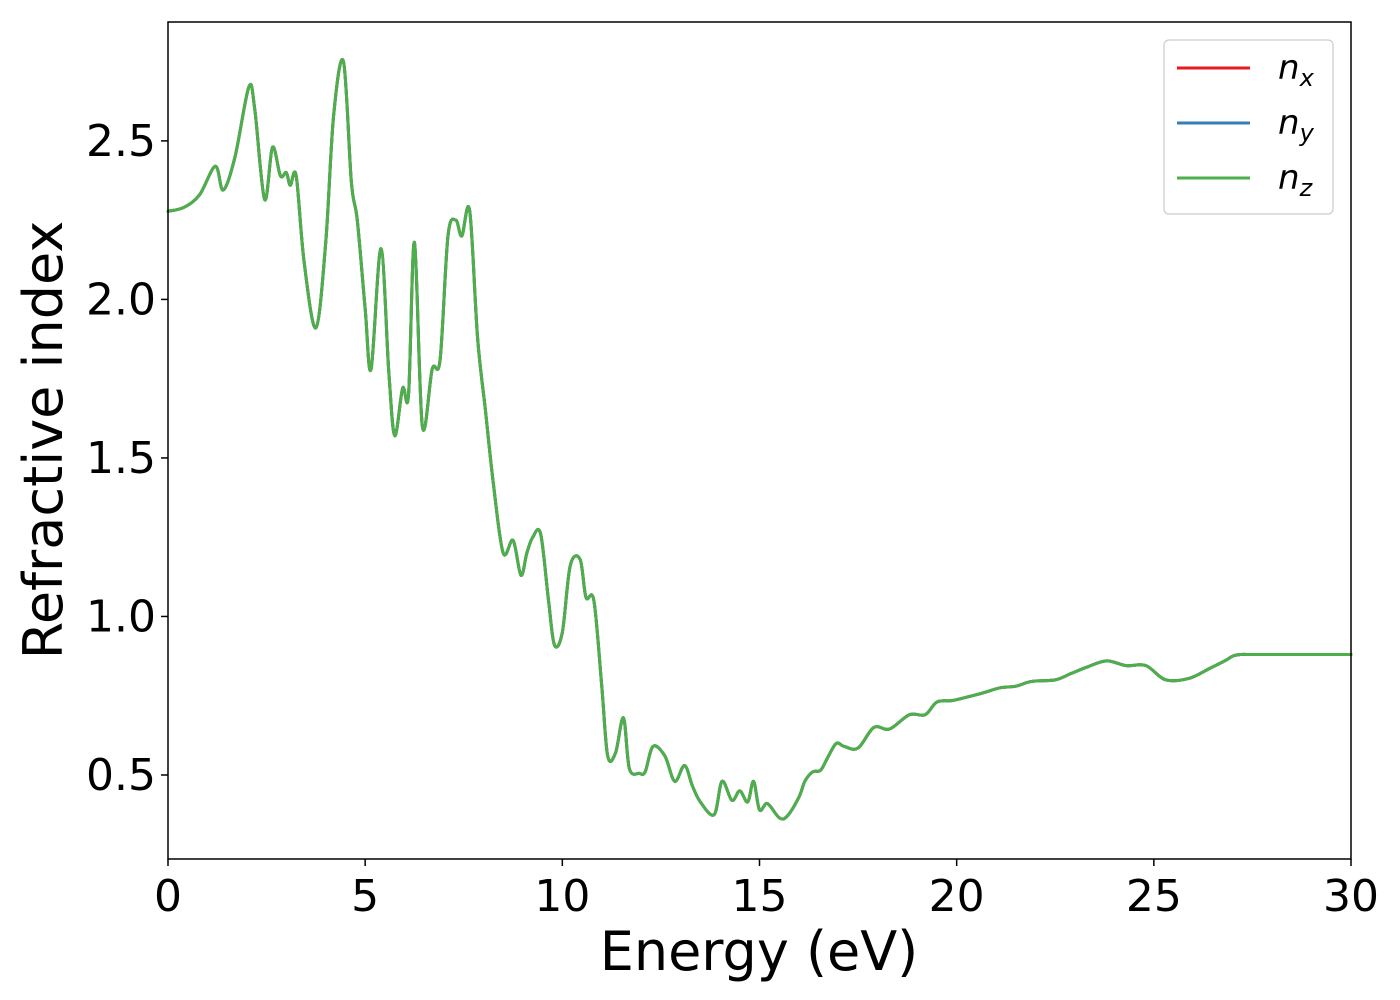 This screenshot has width=1400, height=1000. What do you see at coordinates (365, 896) in the screenshot?
I see `x-tick-label: 5` at bounding box center [365, 896].